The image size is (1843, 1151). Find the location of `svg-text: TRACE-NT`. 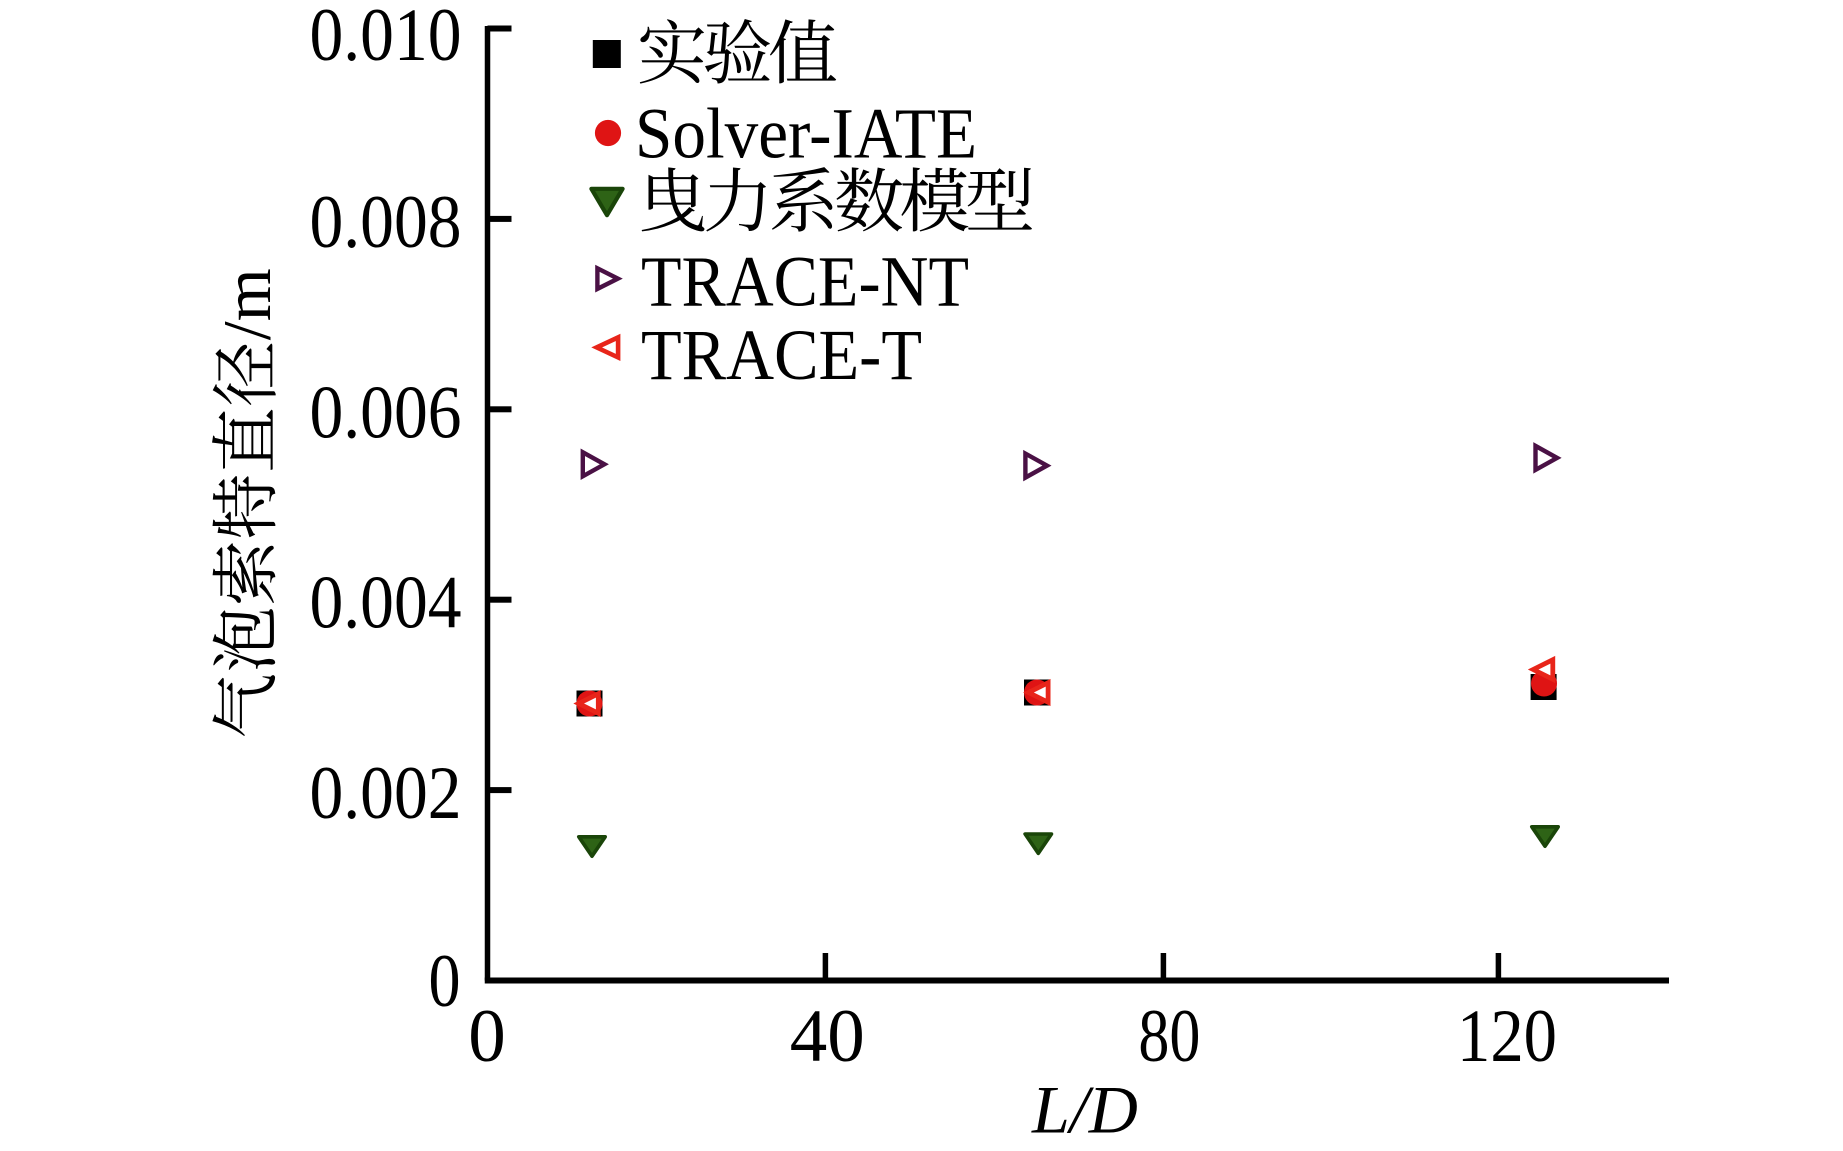

svg-text: TRACE-NT is located at coordinates (805, 282).